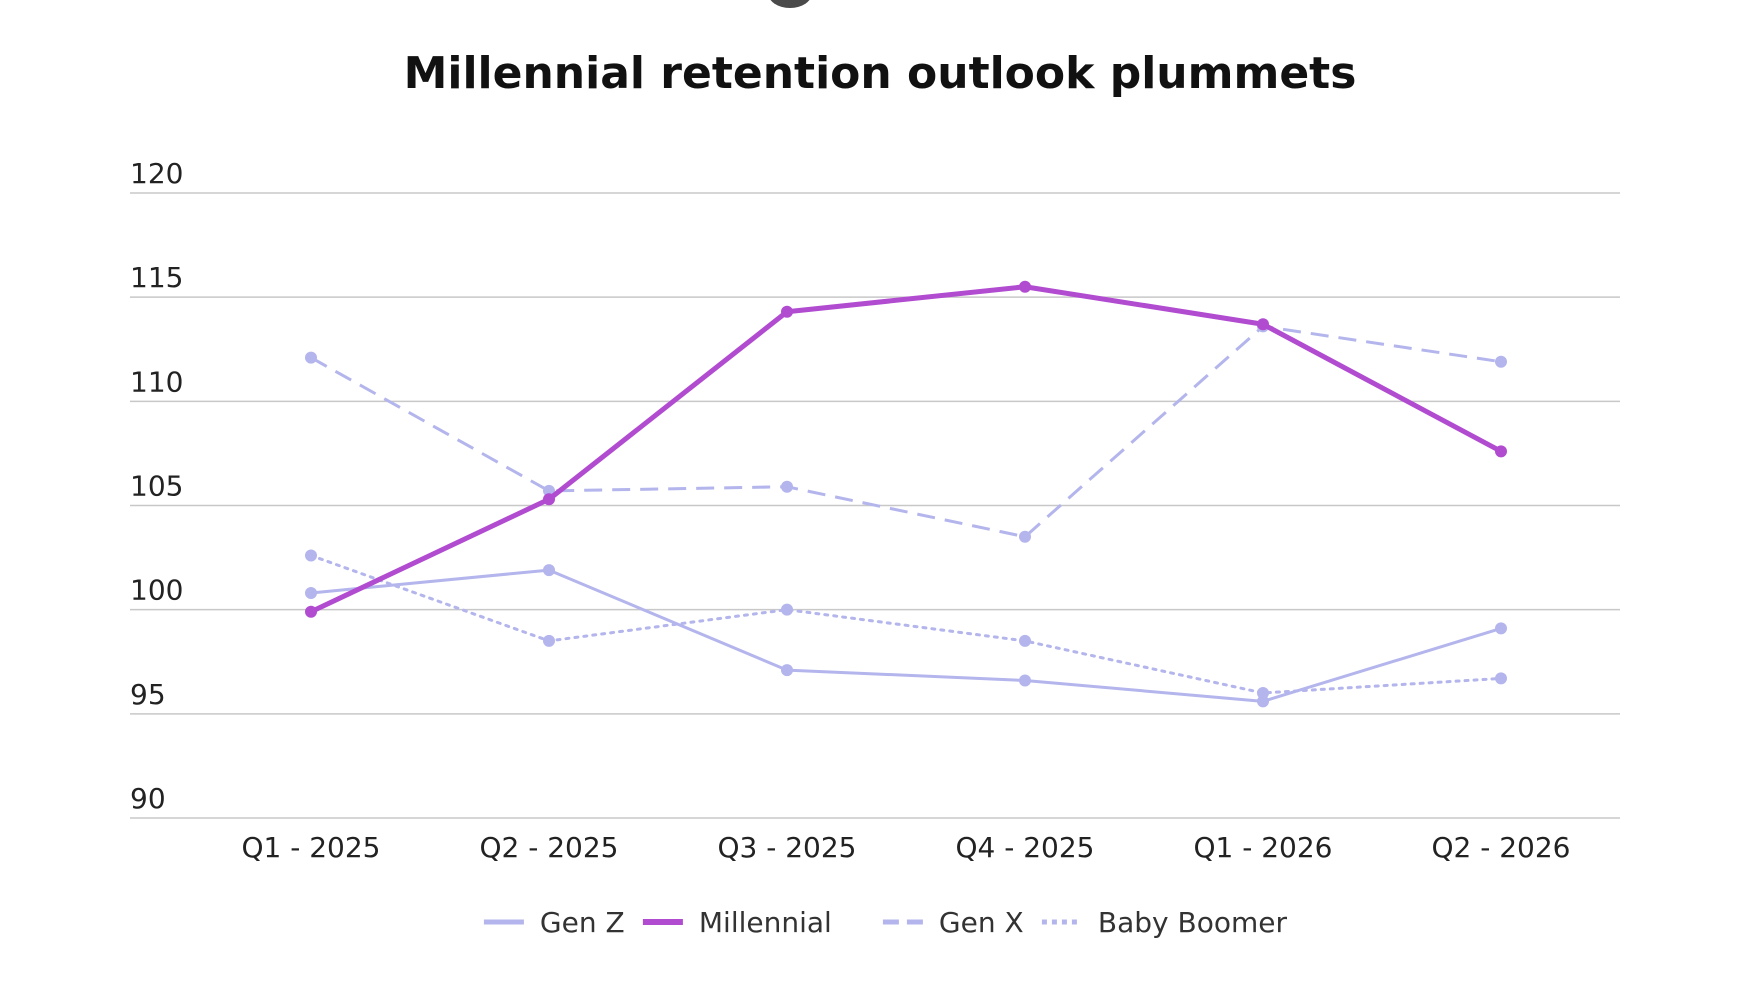  I want to click on top-indicator-dot, so click(790, 4).